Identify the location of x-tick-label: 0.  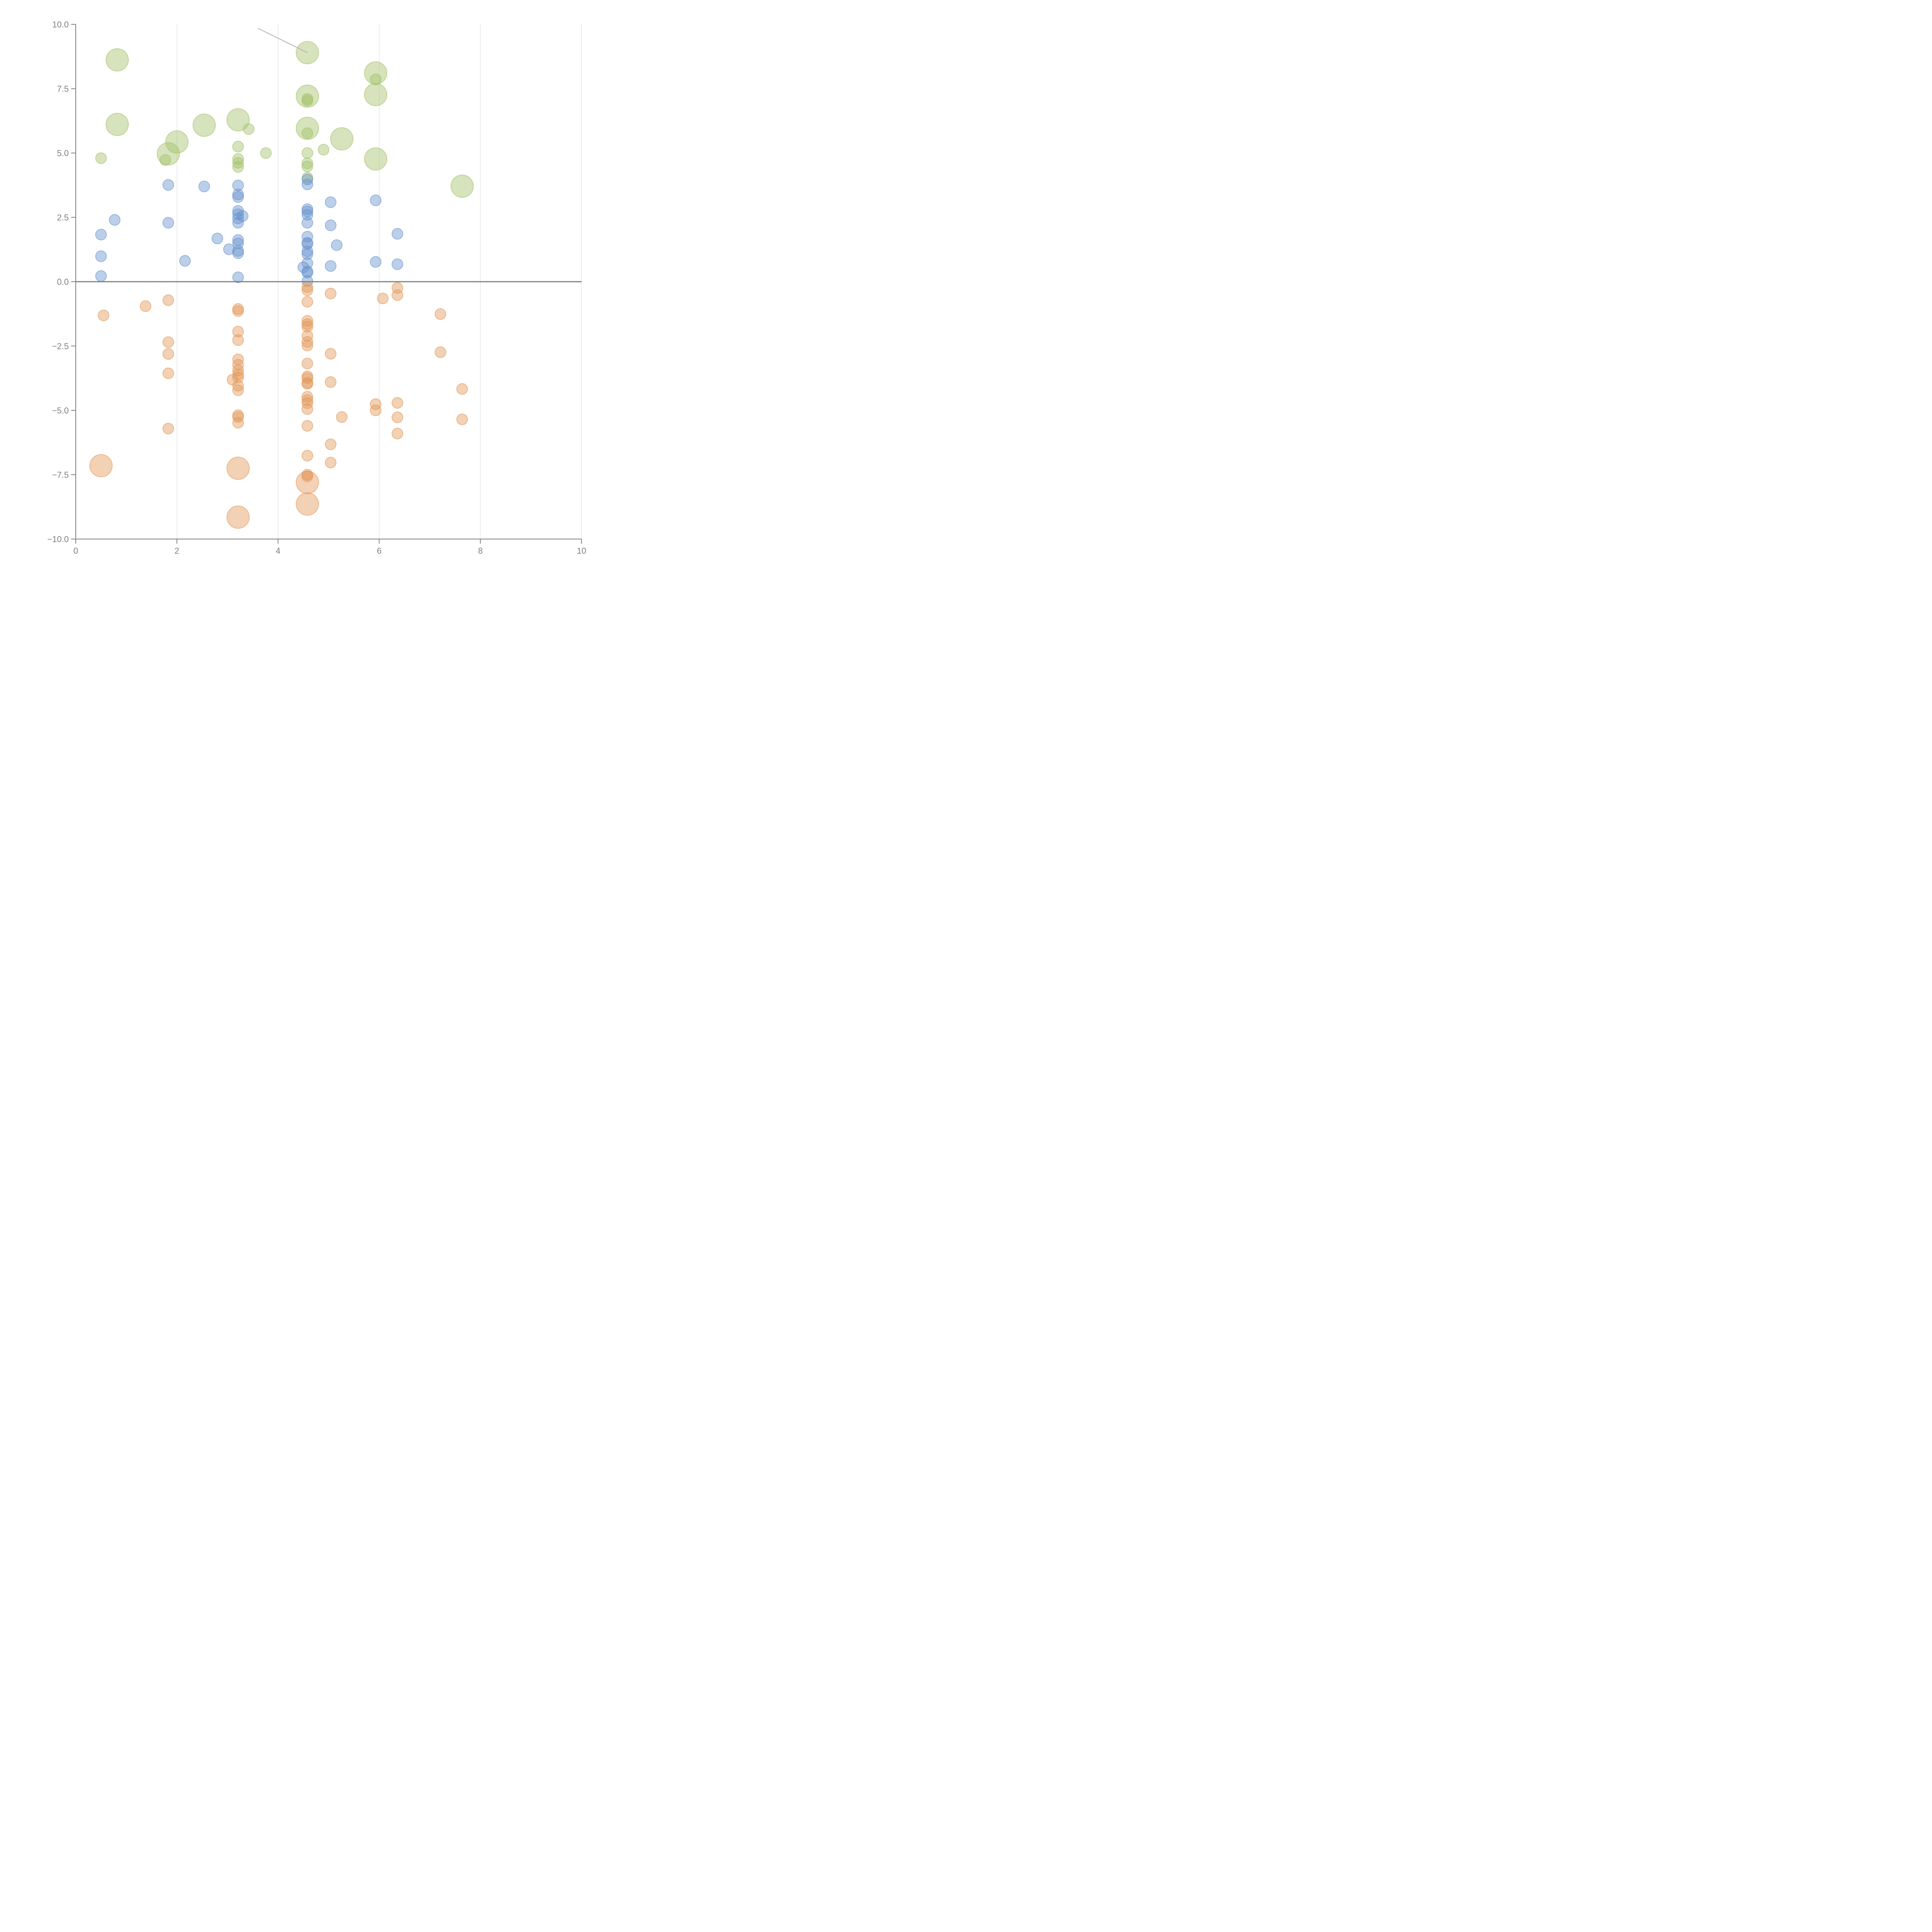
(75, 551).